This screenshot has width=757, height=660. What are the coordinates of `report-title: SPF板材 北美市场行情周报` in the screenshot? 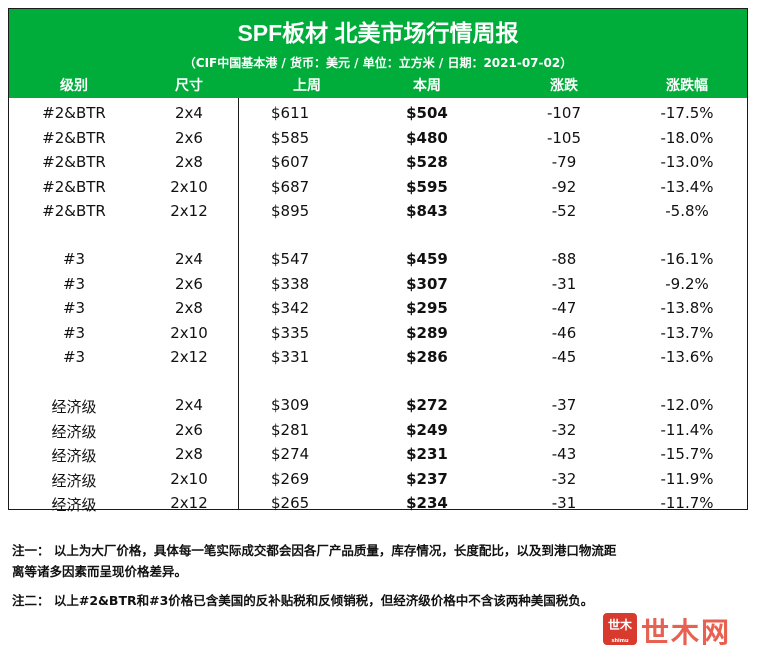 It's located at (378, 33).